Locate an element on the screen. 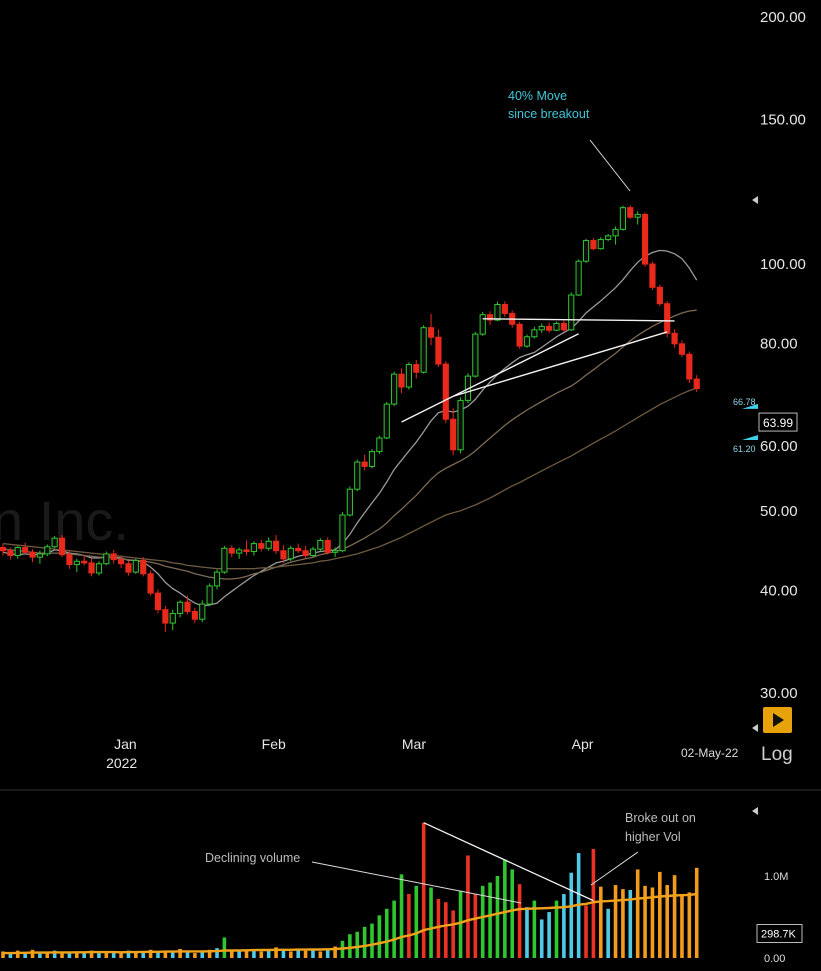 The height and width of the screenshot is (971, 821). annotation-text: Declining volume is located at coordinates (252, 858).